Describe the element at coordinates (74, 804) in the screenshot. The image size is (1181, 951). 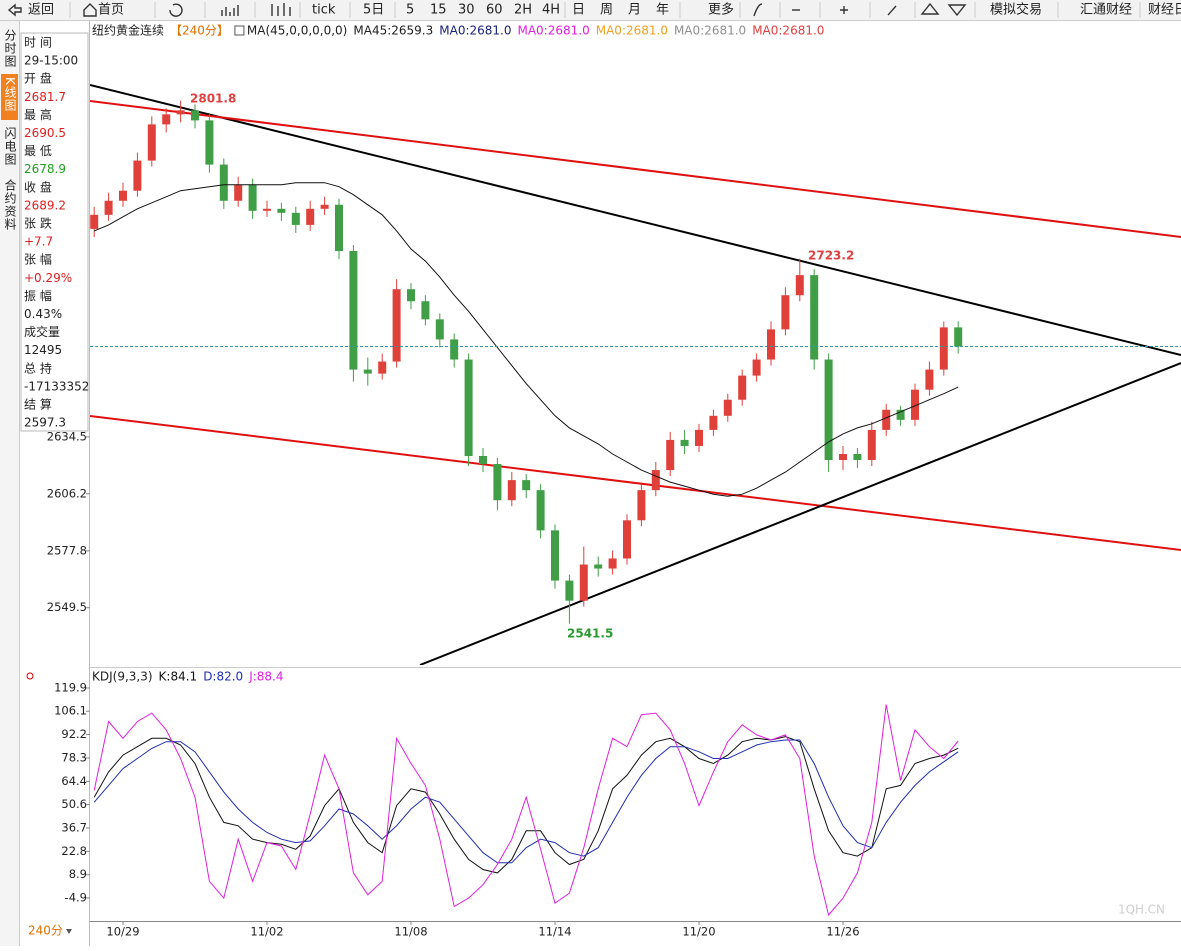
I see `y-tick-label: 50.6` at that location.